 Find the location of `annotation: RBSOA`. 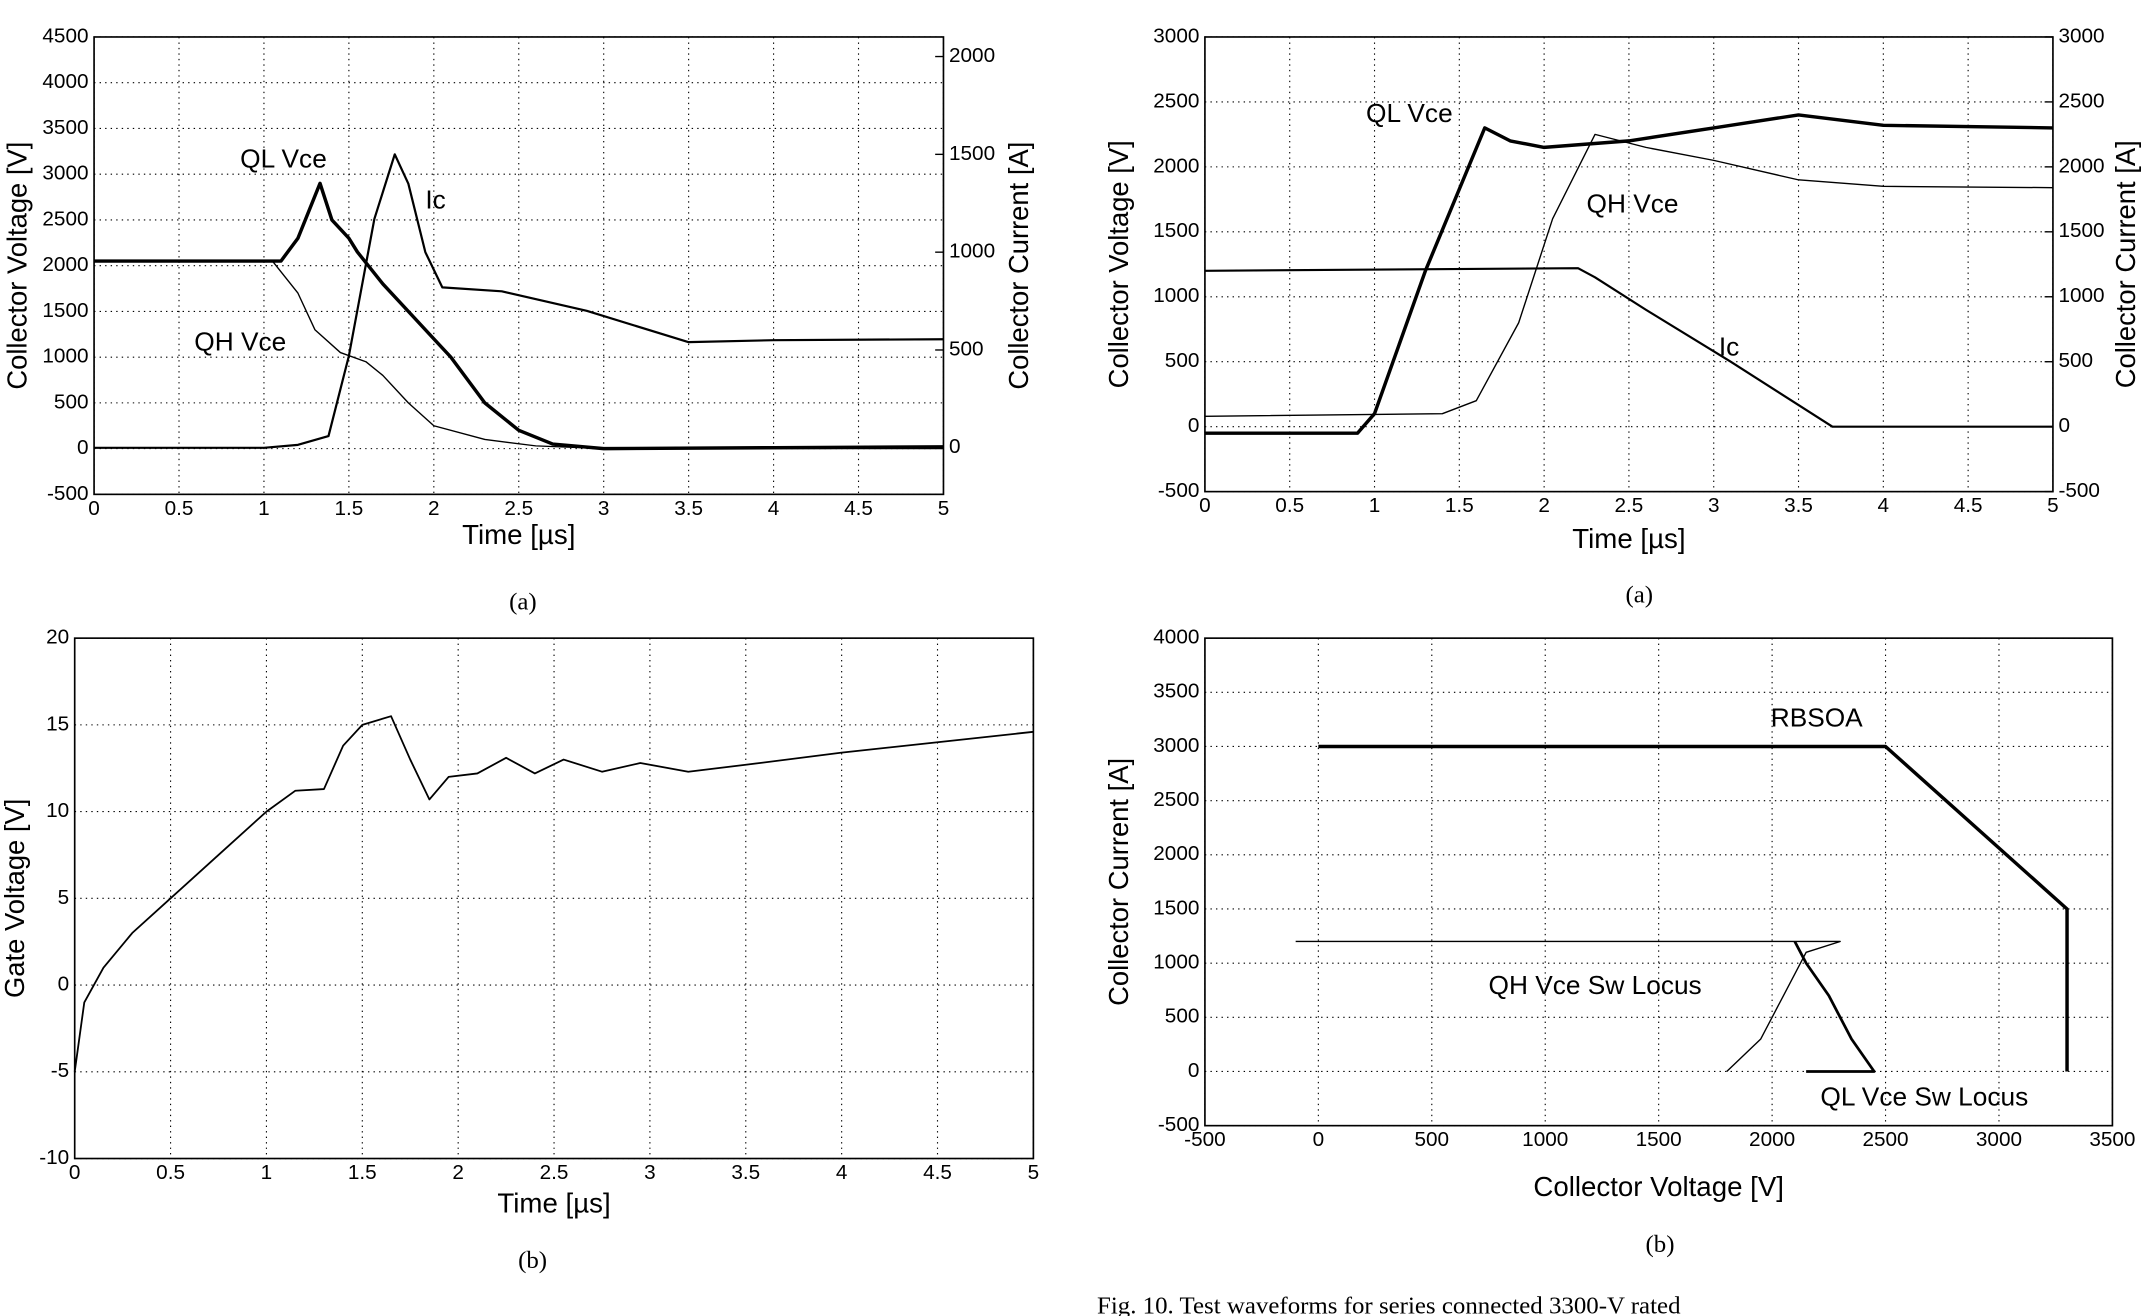

annotation: RBSOA is located at coordinates (1817, 717).